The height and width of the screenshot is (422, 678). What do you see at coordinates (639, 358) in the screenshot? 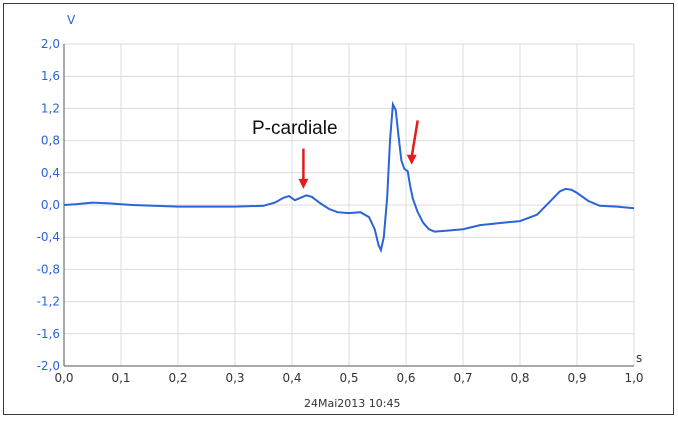
I see `x-axis-unit: s` at bounding box center [639, 358].